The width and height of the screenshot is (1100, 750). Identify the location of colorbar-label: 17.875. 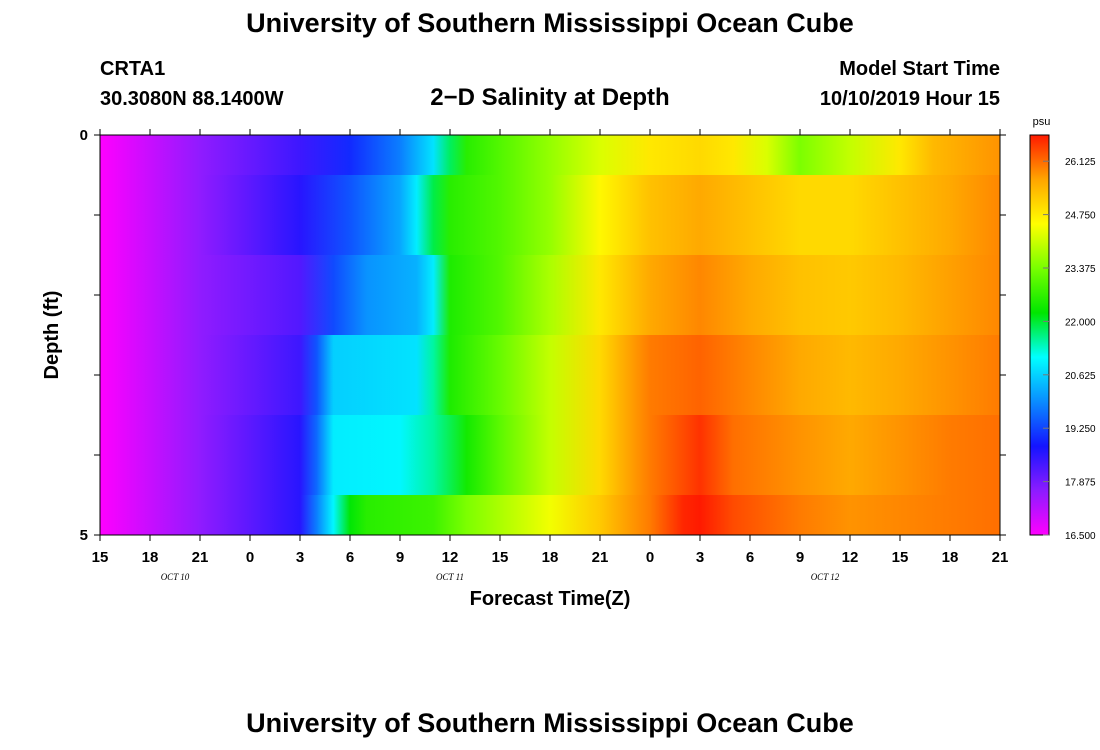
(1080, 483).